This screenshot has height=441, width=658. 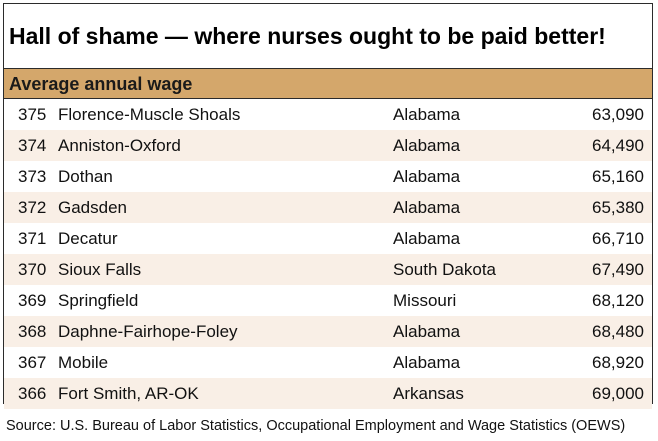 What do you see at coordinates (119, 145) in the screenshot?
I see `metro-cell: Anniston-Oxford` at bounding box center [119, 145].